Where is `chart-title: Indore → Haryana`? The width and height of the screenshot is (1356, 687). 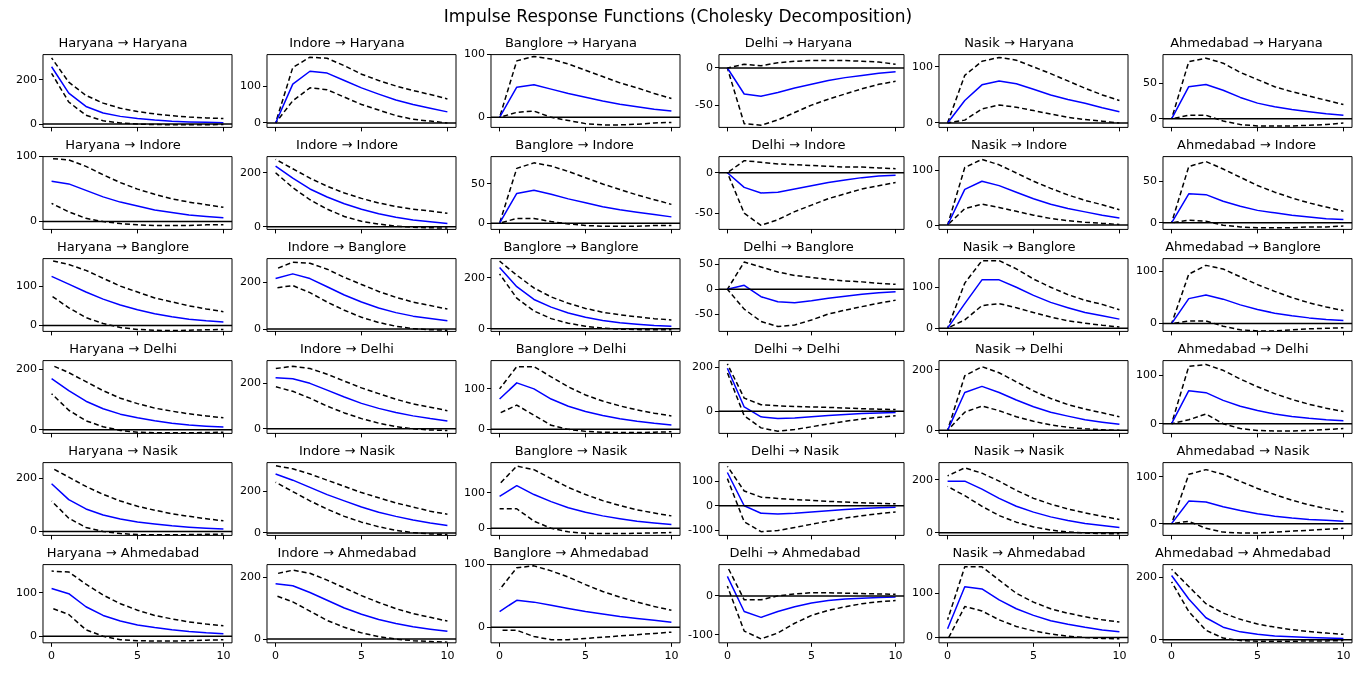 chart-title: Indore → Haryana is located at coordinates (347, 43).